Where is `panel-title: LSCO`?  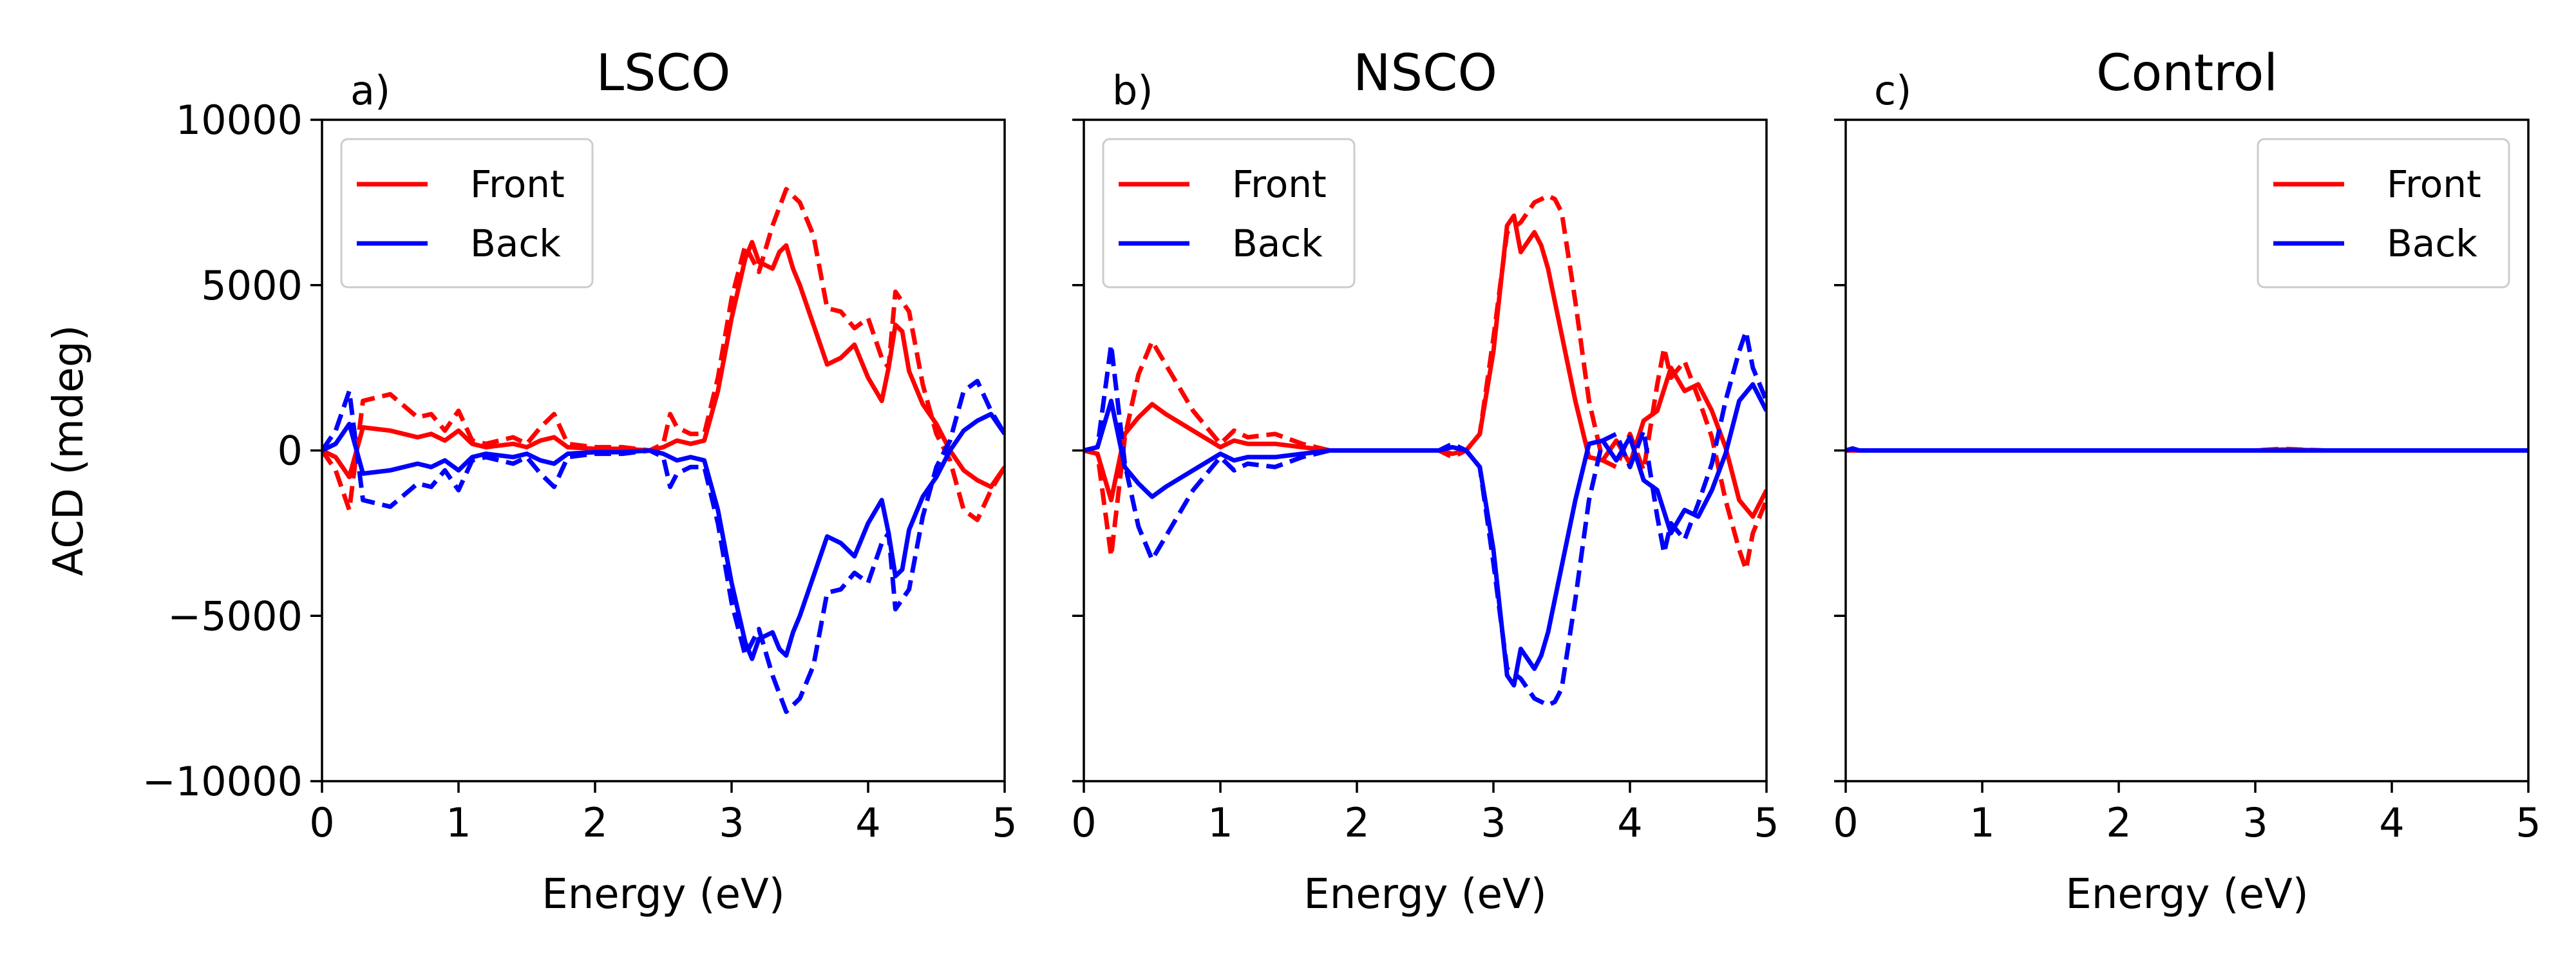 panel-title: LSCO is located at coordinates (663, 73).